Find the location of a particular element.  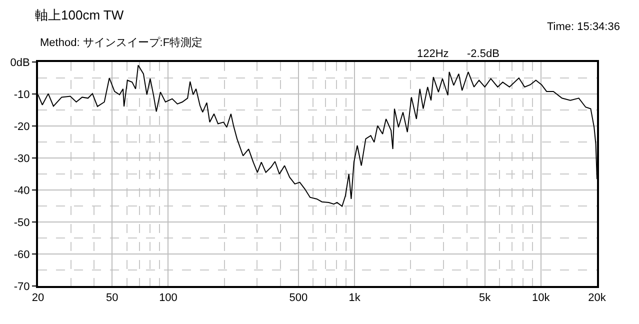

x-tick-label: 10k is located at coordinates (541, 298).